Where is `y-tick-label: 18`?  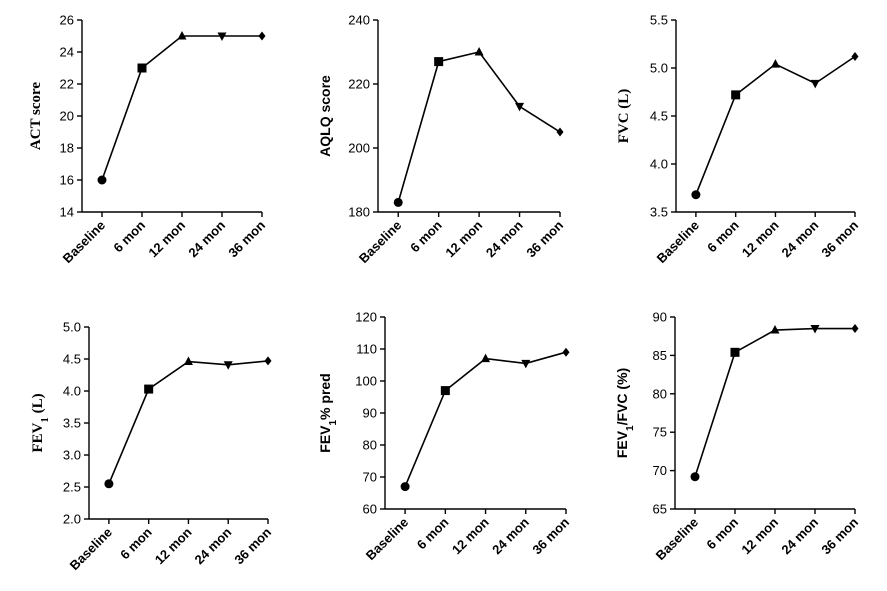
y-tick-label: 18 is located at coordinates (67, 148).